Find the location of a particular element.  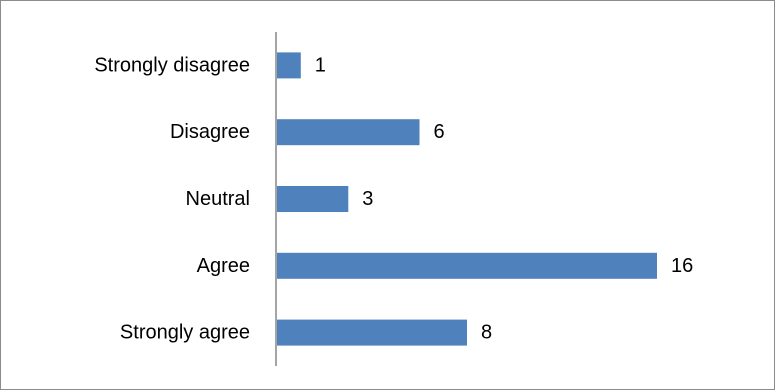

value-label: 1 is located at coordinates (320, 65).